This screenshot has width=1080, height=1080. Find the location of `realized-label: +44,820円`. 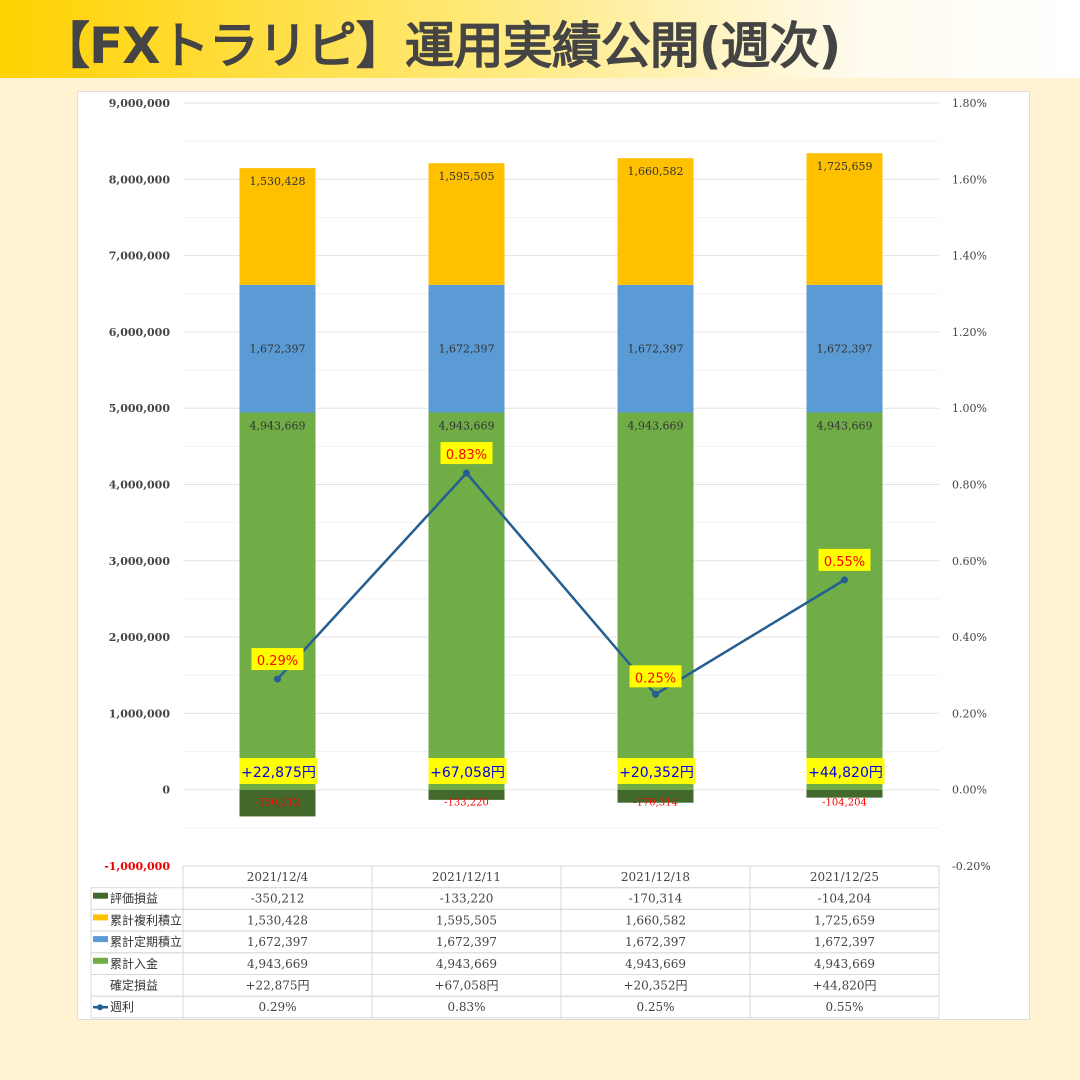

realized-label: +44,820円 is located at coordinates (845, 773).